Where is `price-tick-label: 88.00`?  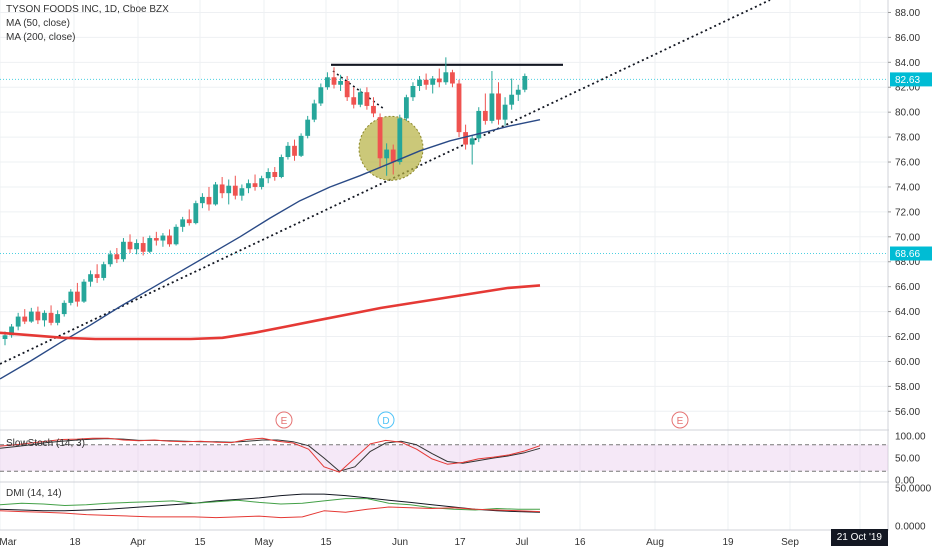
price-tick-label: 88.00 is located at coordinates (907, 13).